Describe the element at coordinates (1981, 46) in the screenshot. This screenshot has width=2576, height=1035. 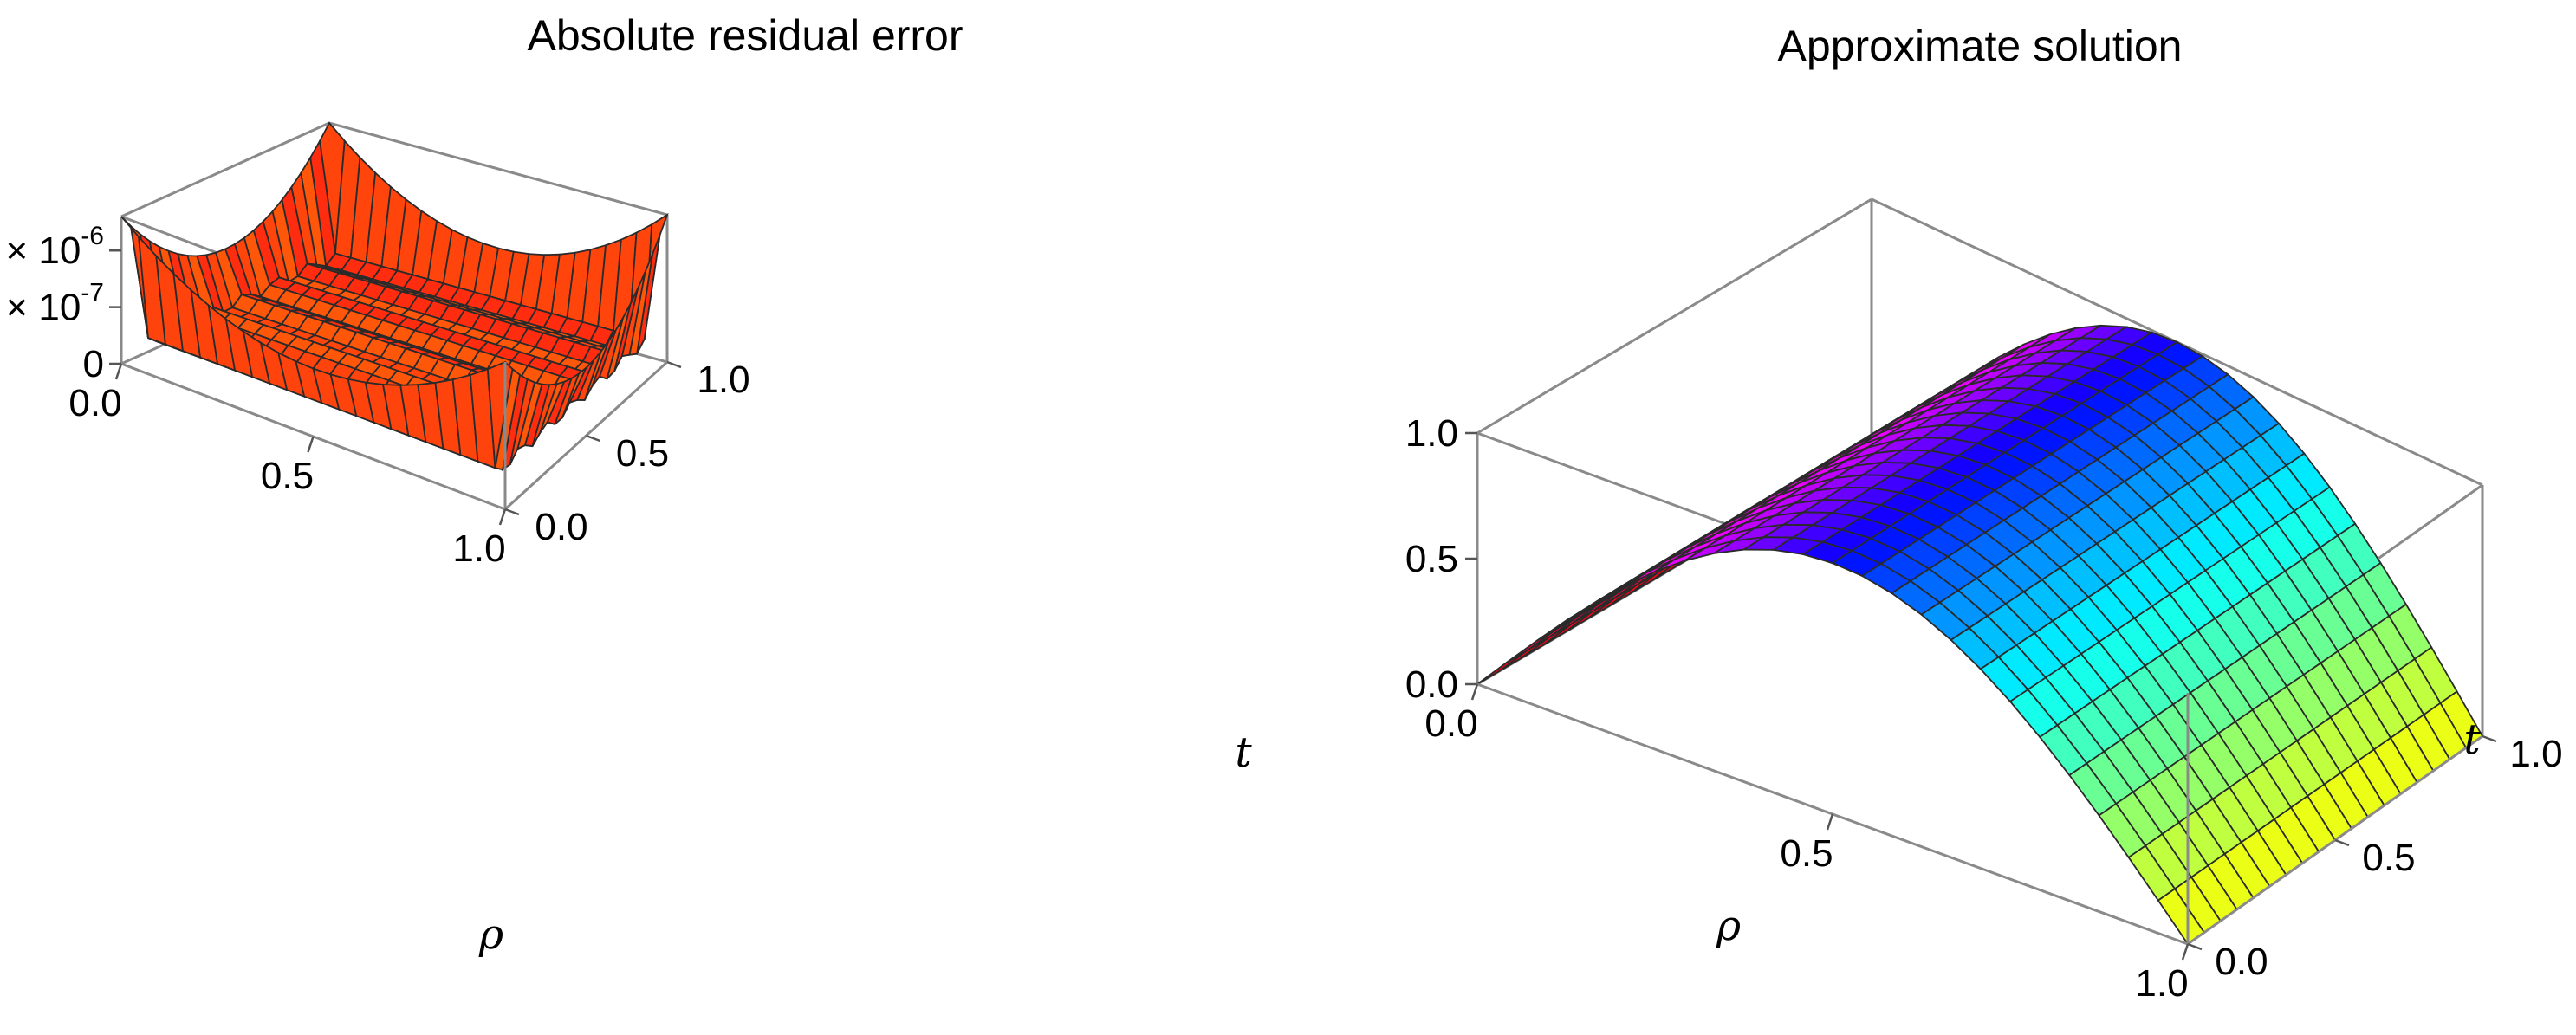
I see `chart-title: Approximate solution` at that location.